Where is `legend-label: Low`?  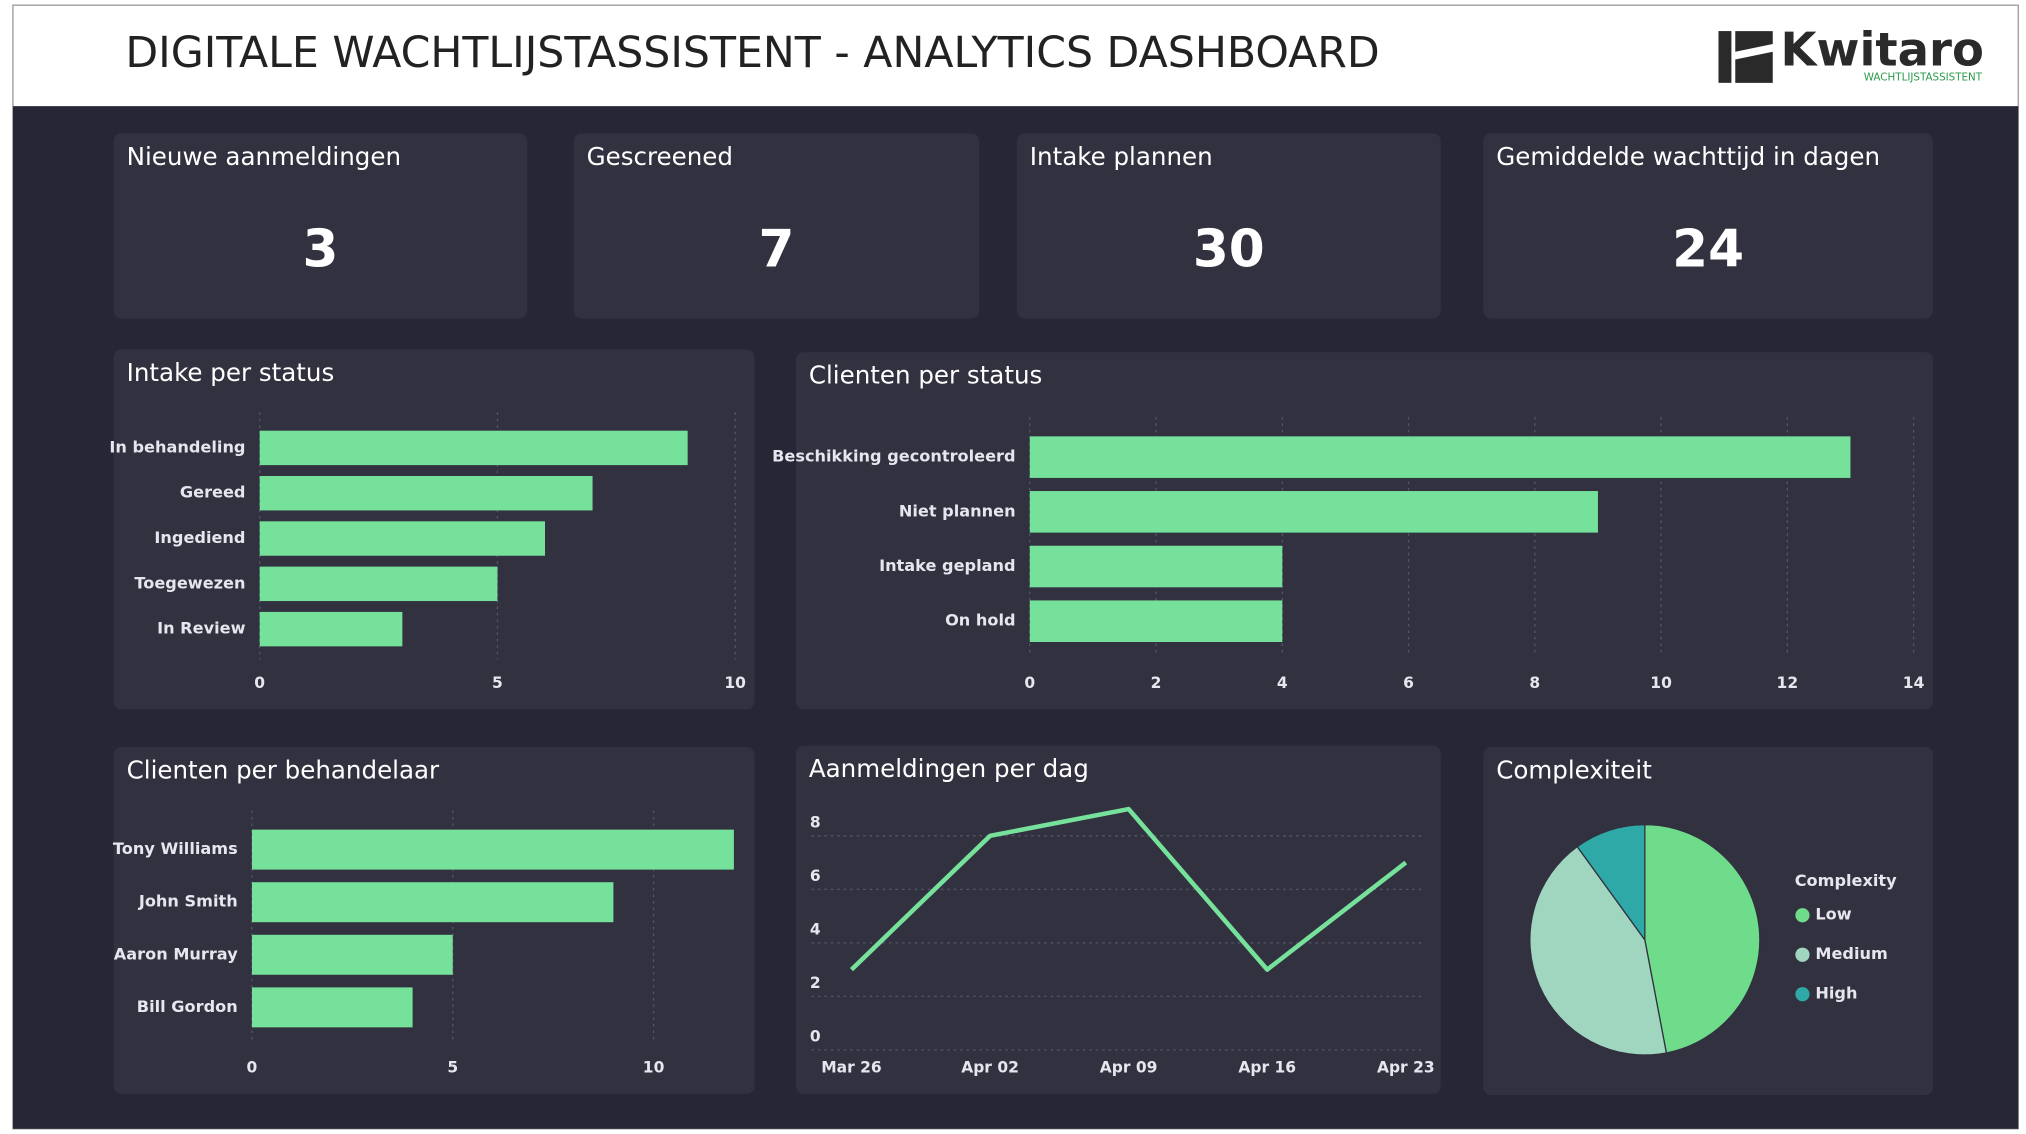
legend-label: Low is located at coordinates (1833, 914).